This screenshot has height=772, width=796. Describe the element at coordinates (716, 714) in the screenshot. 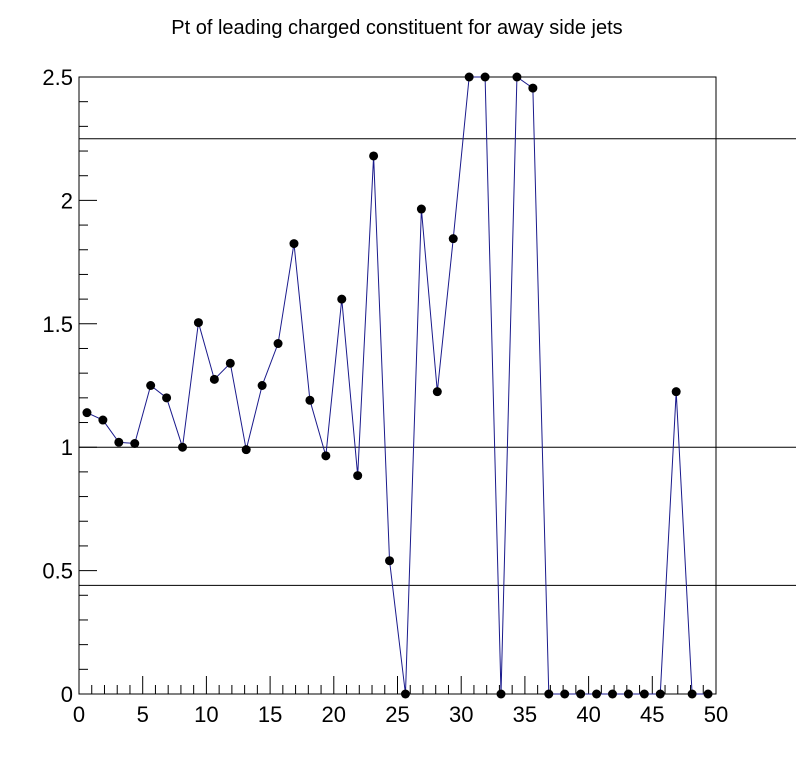

I see `x-tick-label: 50` at that location.